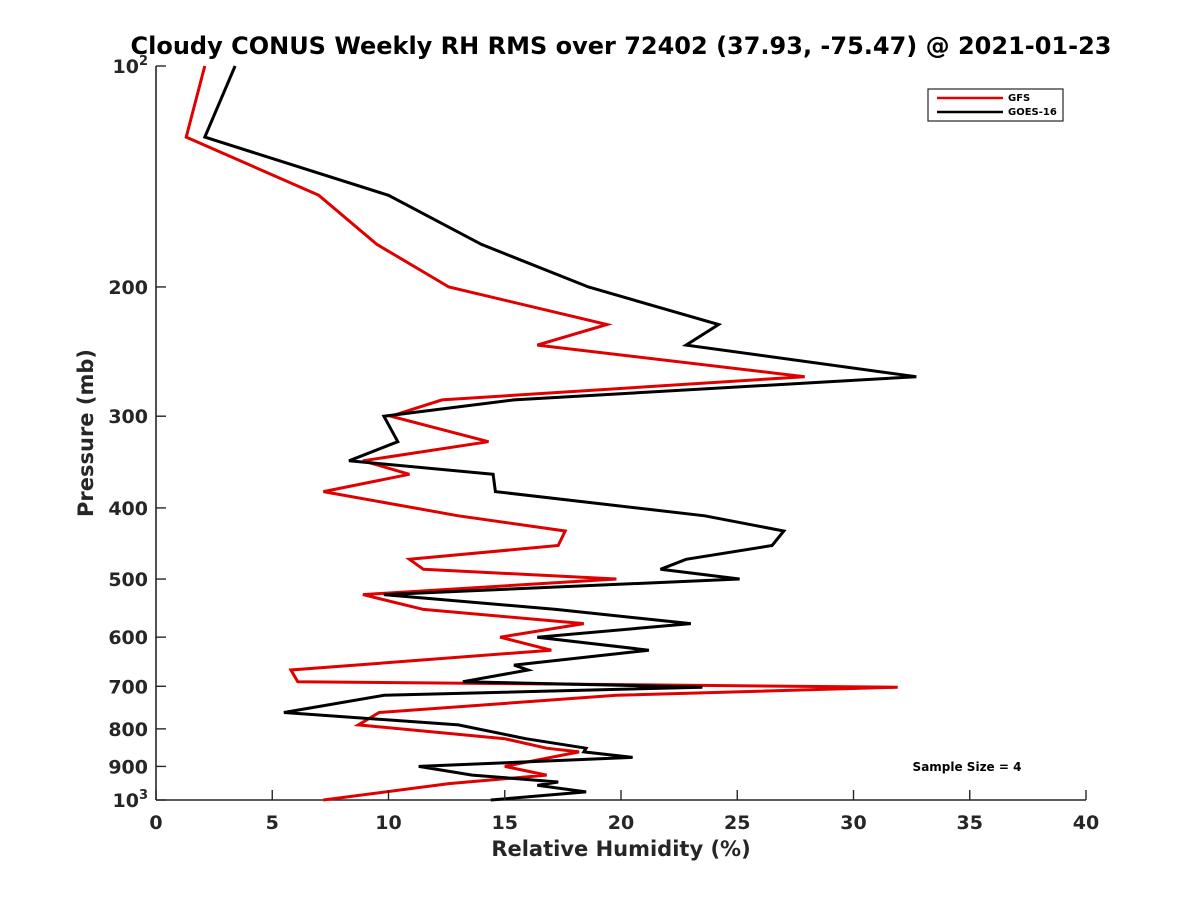  Describe the element at coordinates (131, 800) in the screenshot. I see `y-tick-label: 10³` at that location.